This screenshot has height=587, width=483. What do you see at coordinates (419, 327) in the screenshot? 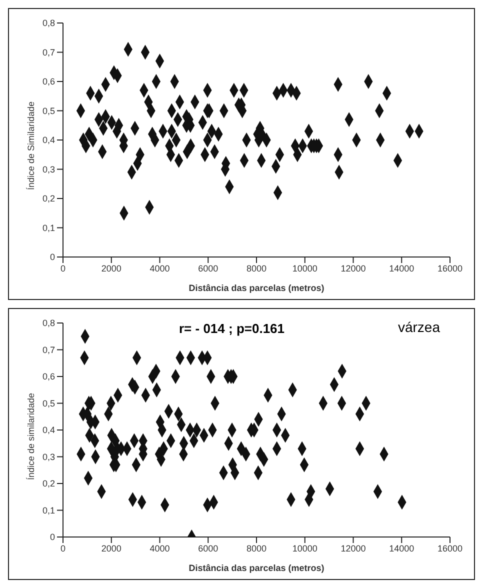
I see `annotation: várzea` at bounding box center [419, 327].